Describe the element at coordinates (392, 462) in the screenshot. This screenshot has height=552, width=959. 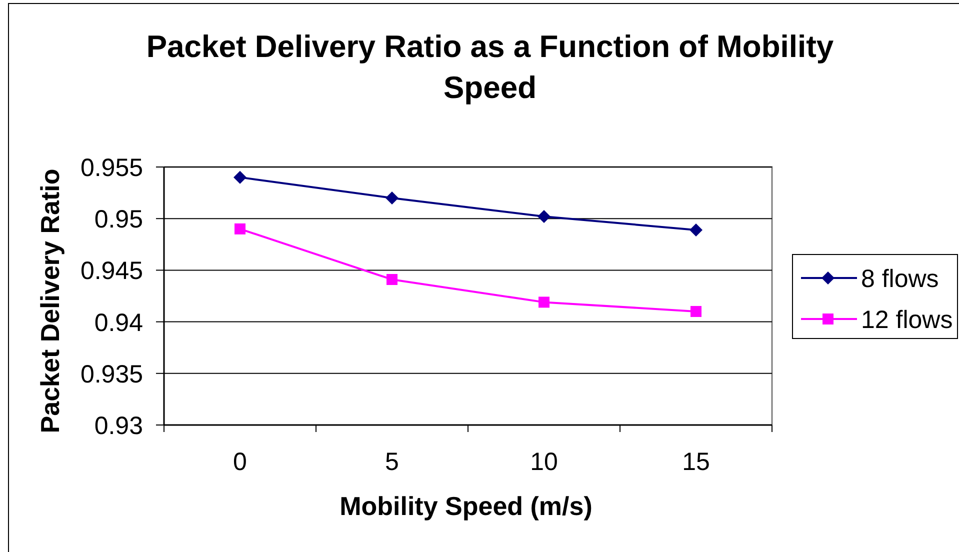
I see `x-tick-label: 5` at that location.